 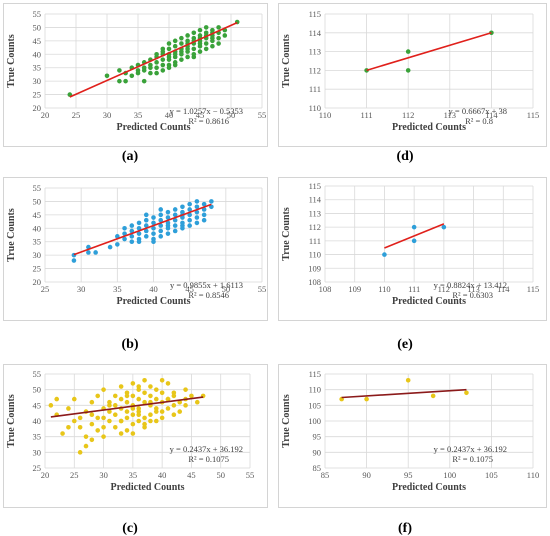 What do you see at coordinates (444, 289) in the screenshot?
I see `x-tick-label: 112` at bounding box center [444, 289].